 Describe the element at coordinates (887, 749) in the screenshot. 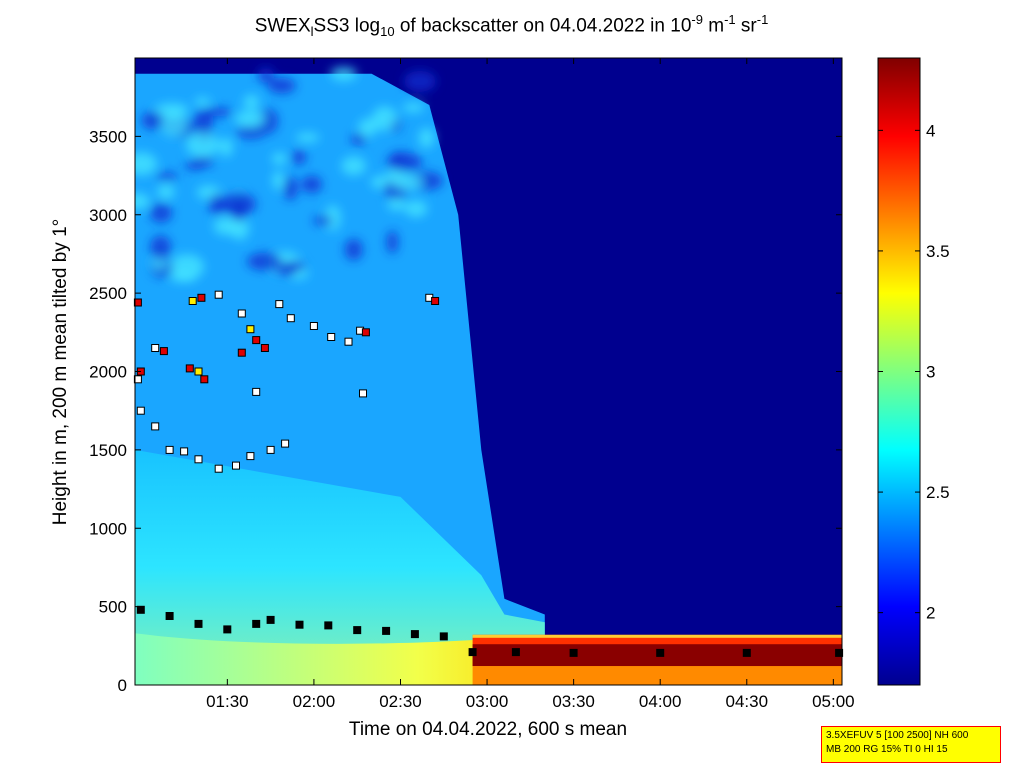

I see `info-line-2: MB 200 RG 15% TI 0 HI 15` at that location.